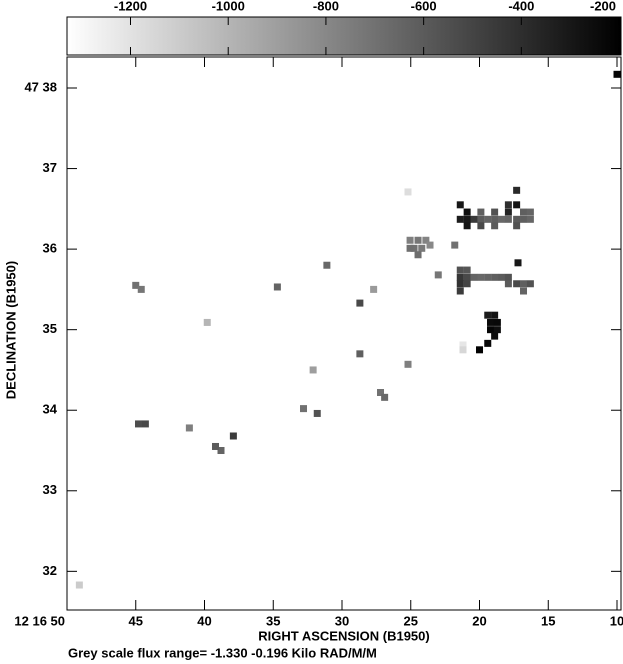 The height and width of the screenshot is (664, 623). Describe the element at coordinates (616, 620) in the screenshot. I see `x-tick-label: 10` at that location.